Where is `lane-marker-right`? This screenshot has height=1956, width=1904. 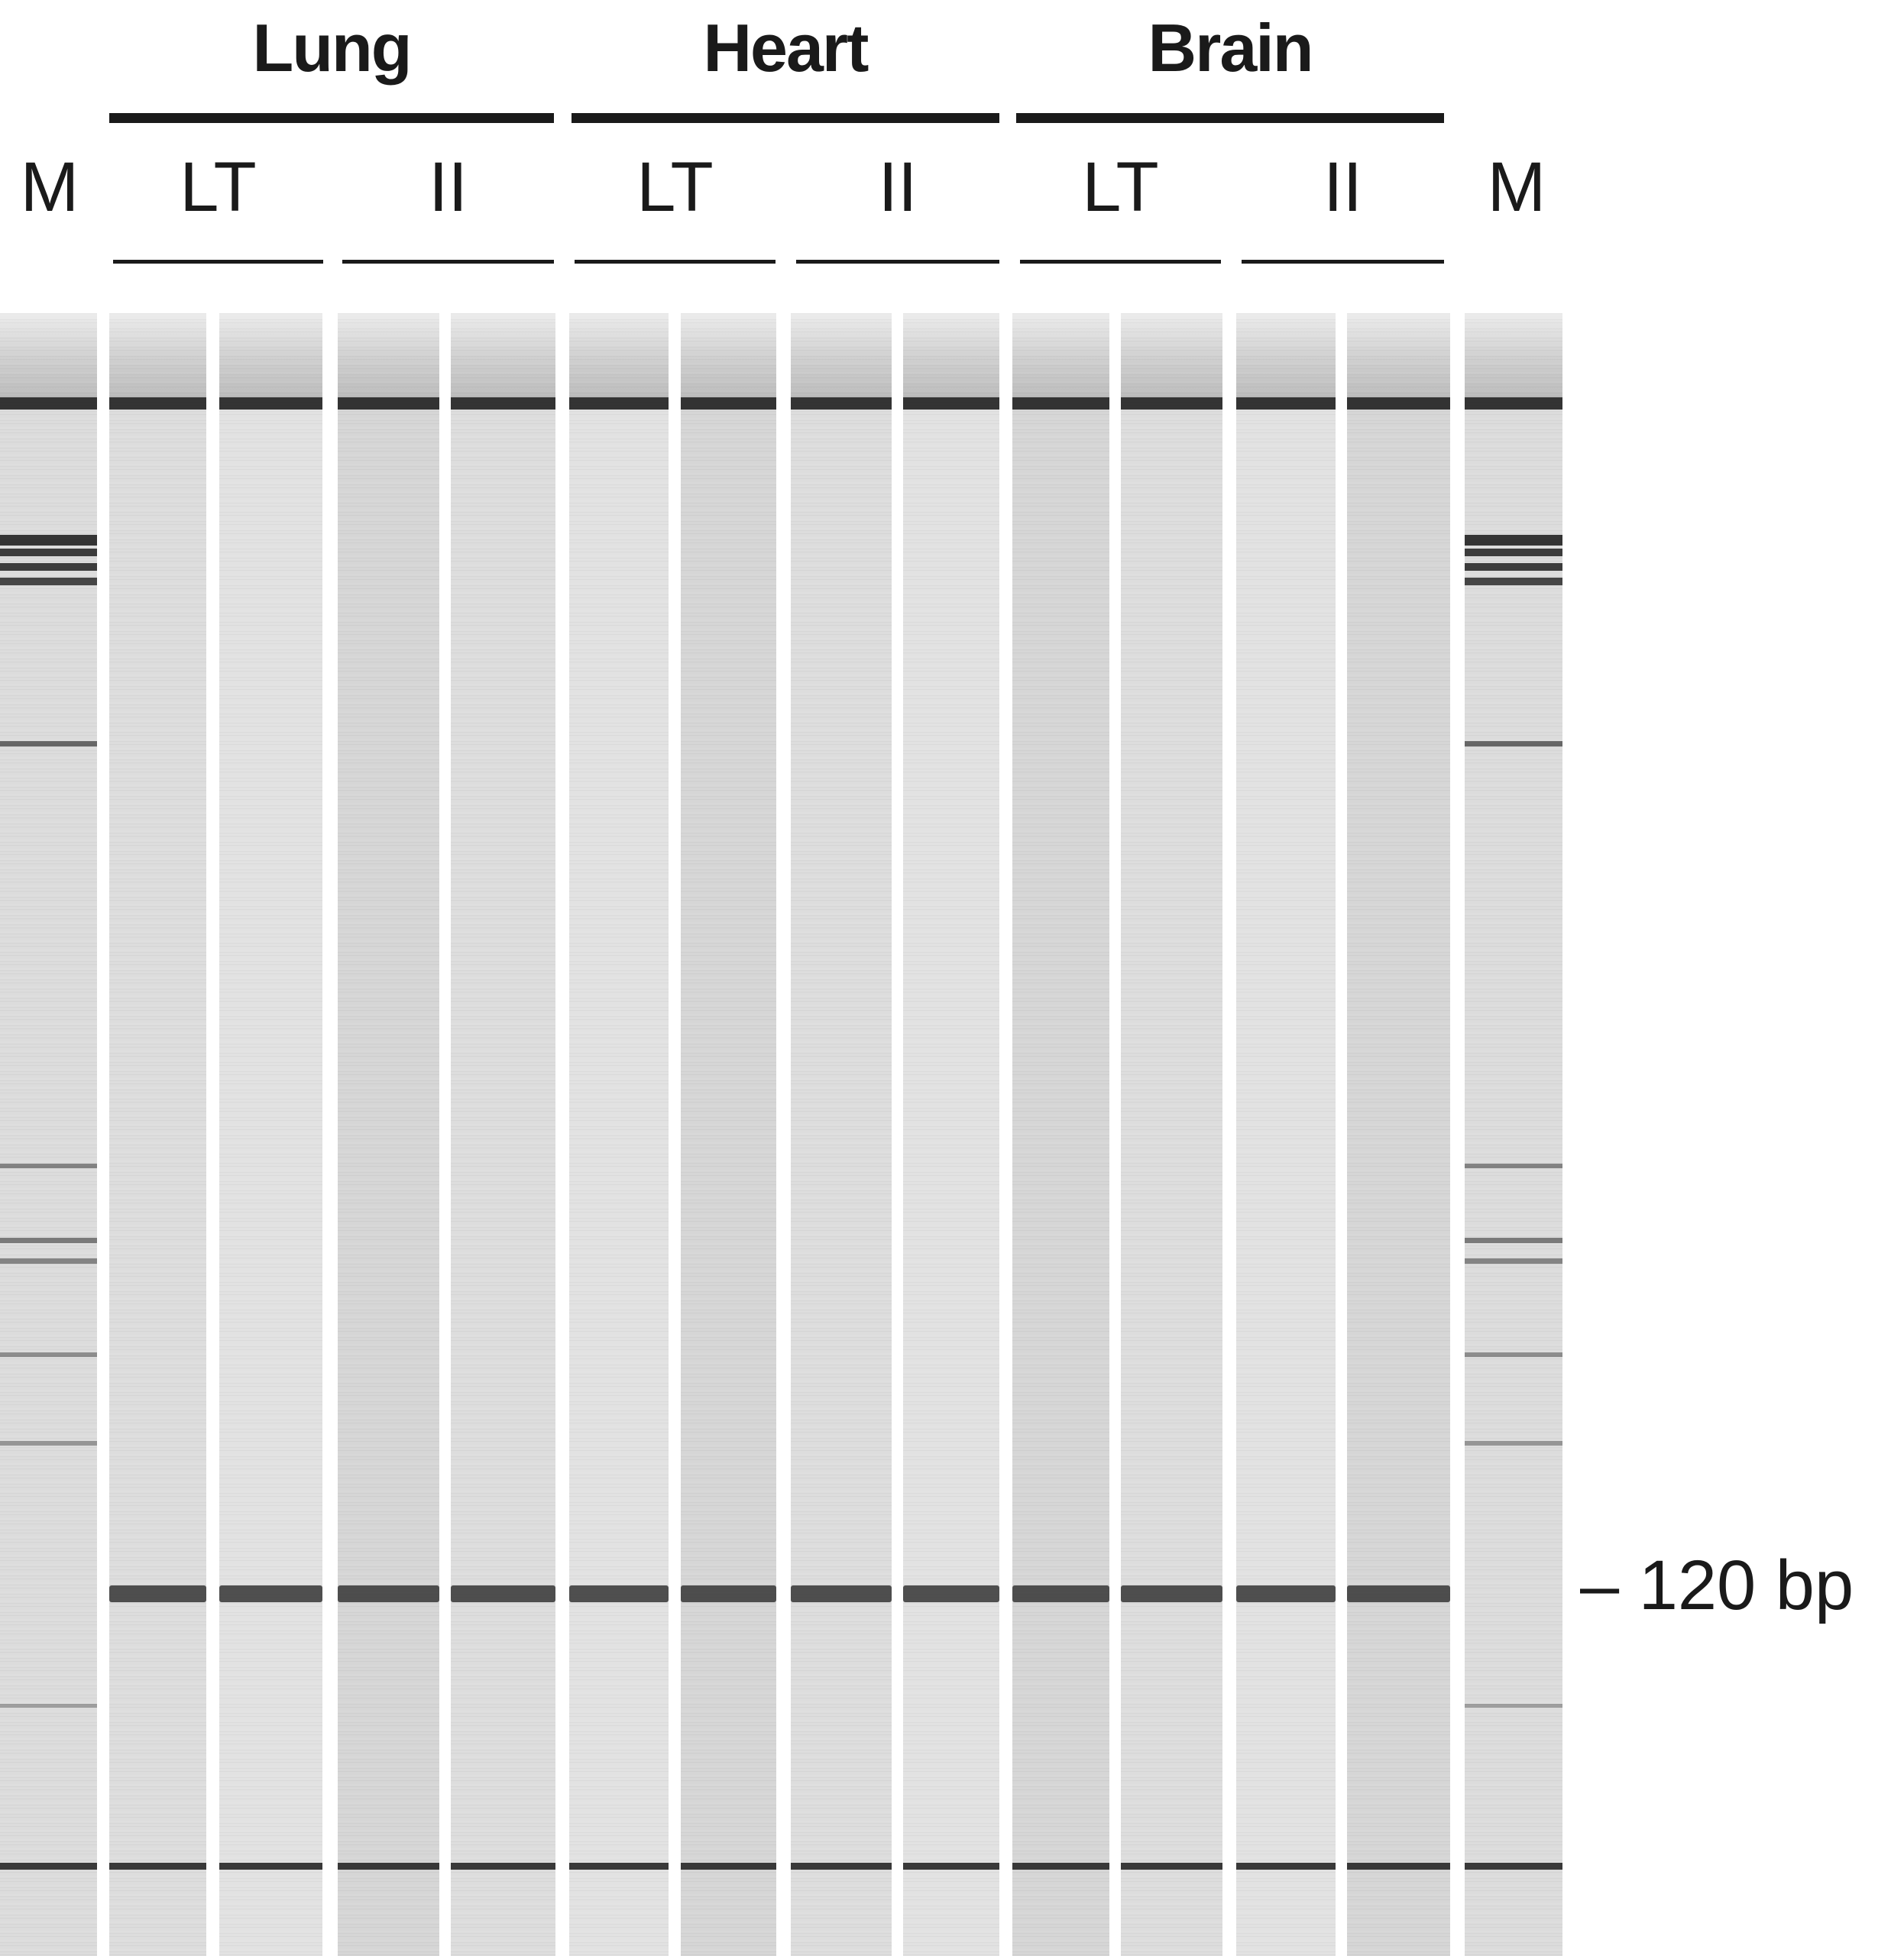 lane-marker-right is located at coordinates (1513, 1134).